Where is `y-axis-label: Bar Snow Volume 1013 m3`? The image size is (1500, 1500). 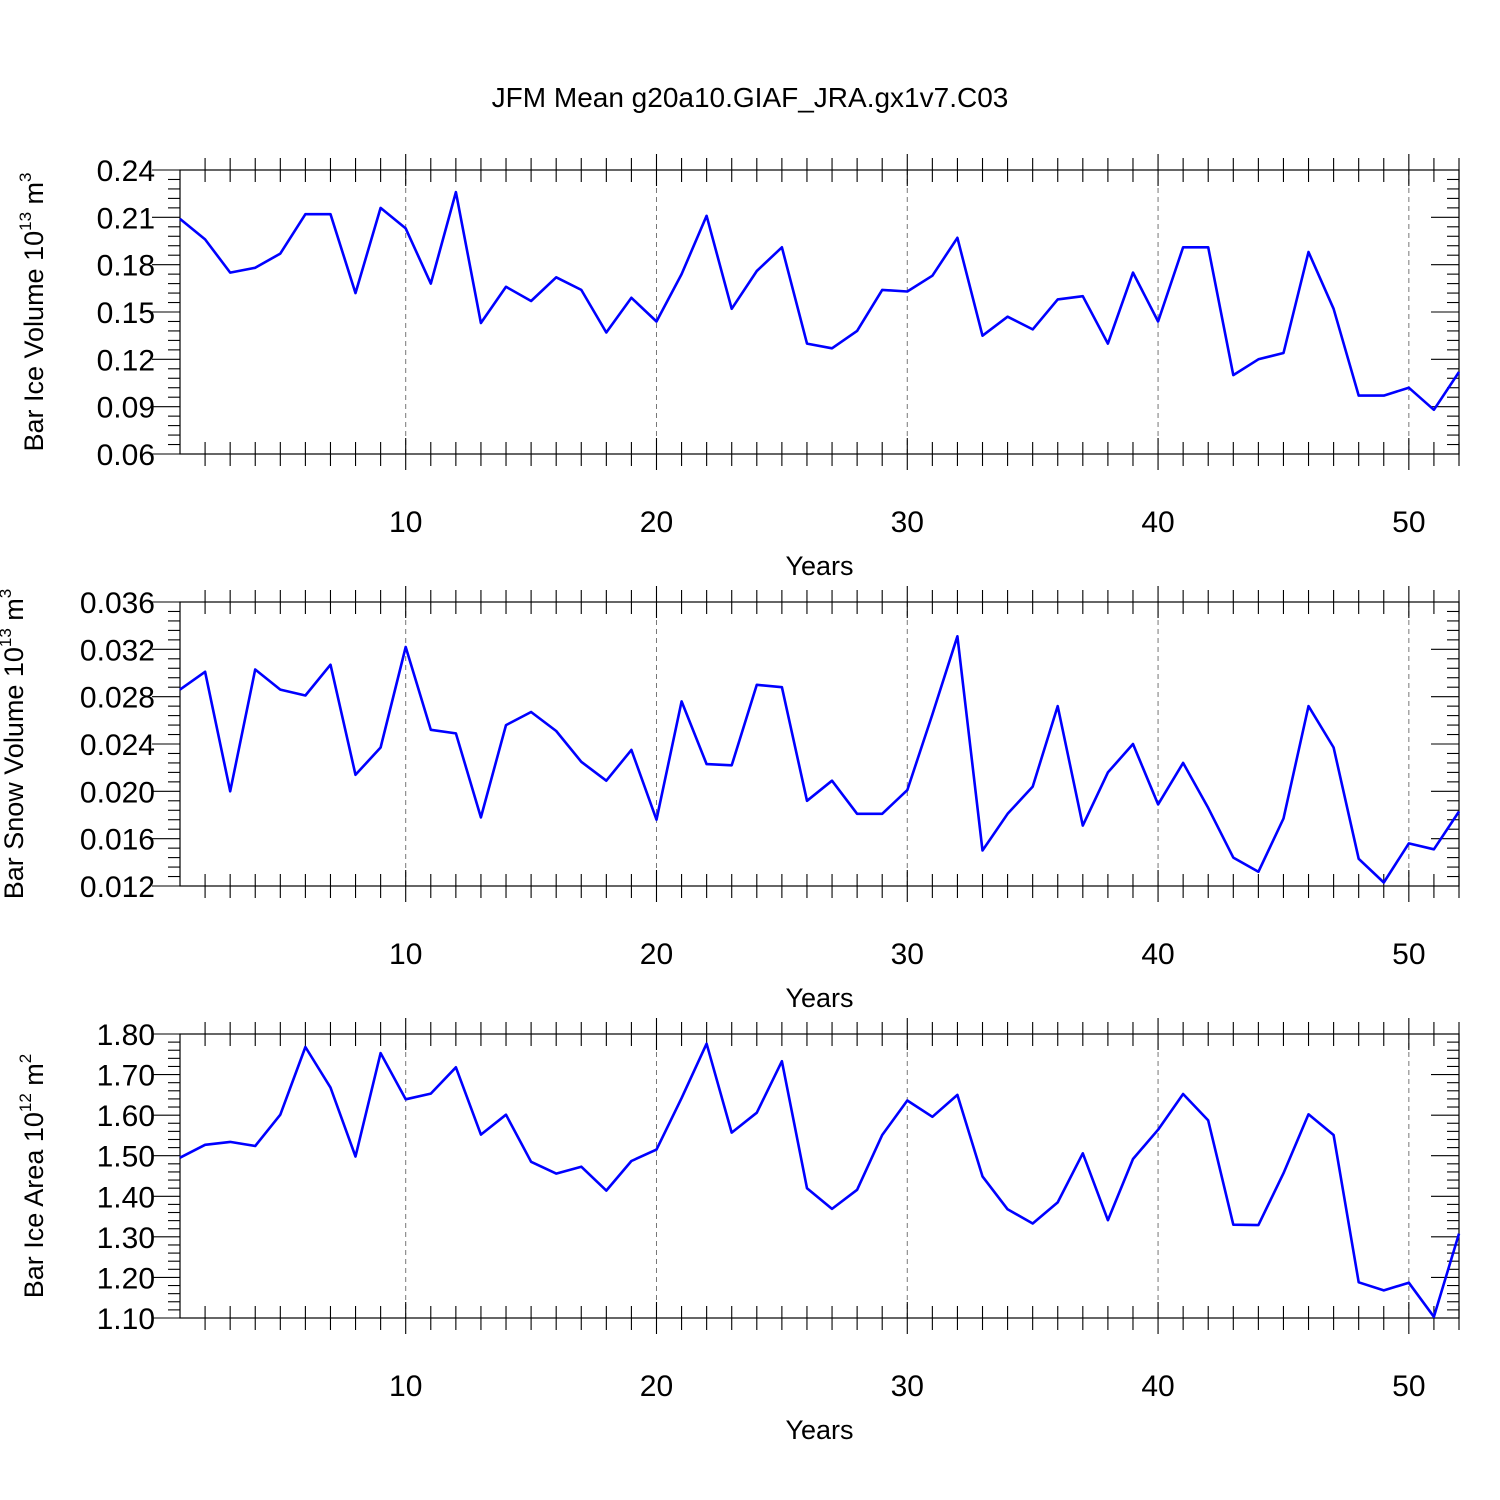 y-axis-label: Bar Snow Volume 1013 m3 is located at coordinates (14, 744).